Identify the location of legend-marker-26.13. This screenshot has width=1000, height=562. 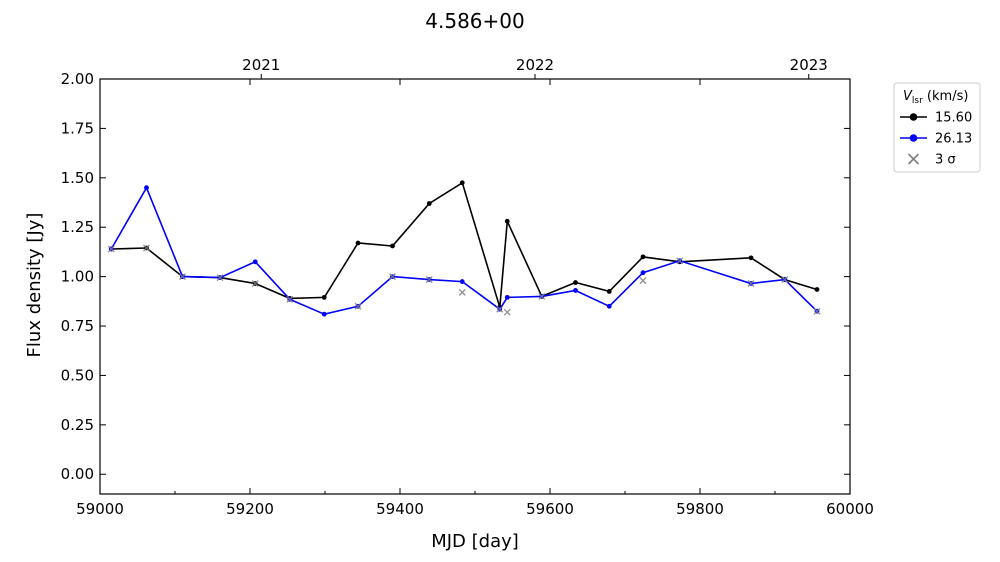
(913, 138).